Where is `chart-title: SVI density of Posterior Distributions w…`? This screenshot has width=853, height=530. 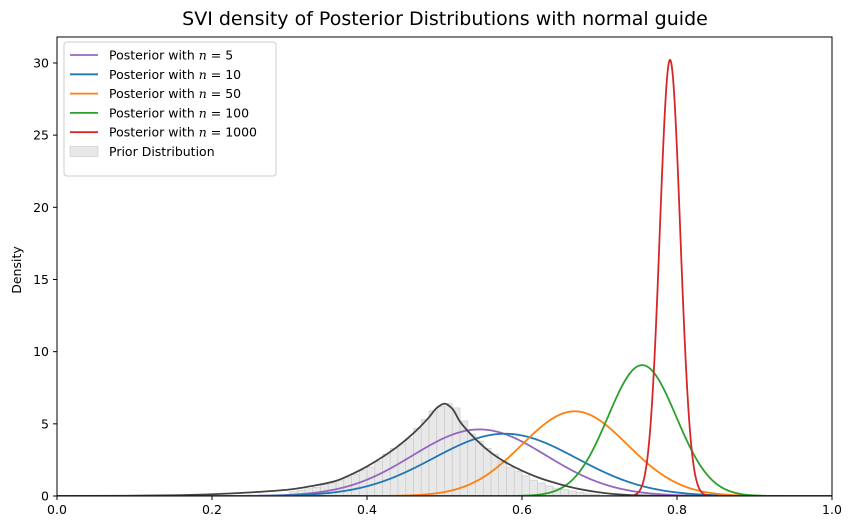
chart-title: SVI density of Posterior Distributions w… is located at coordinates (445, 19).